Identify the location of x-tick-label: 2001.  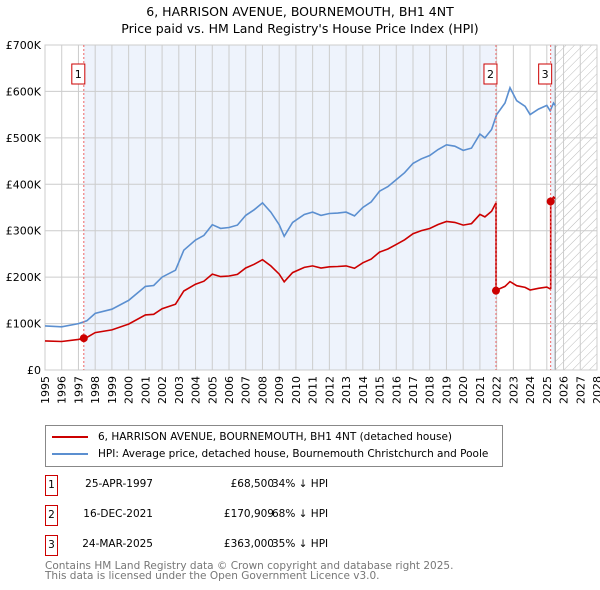
(145, 390).